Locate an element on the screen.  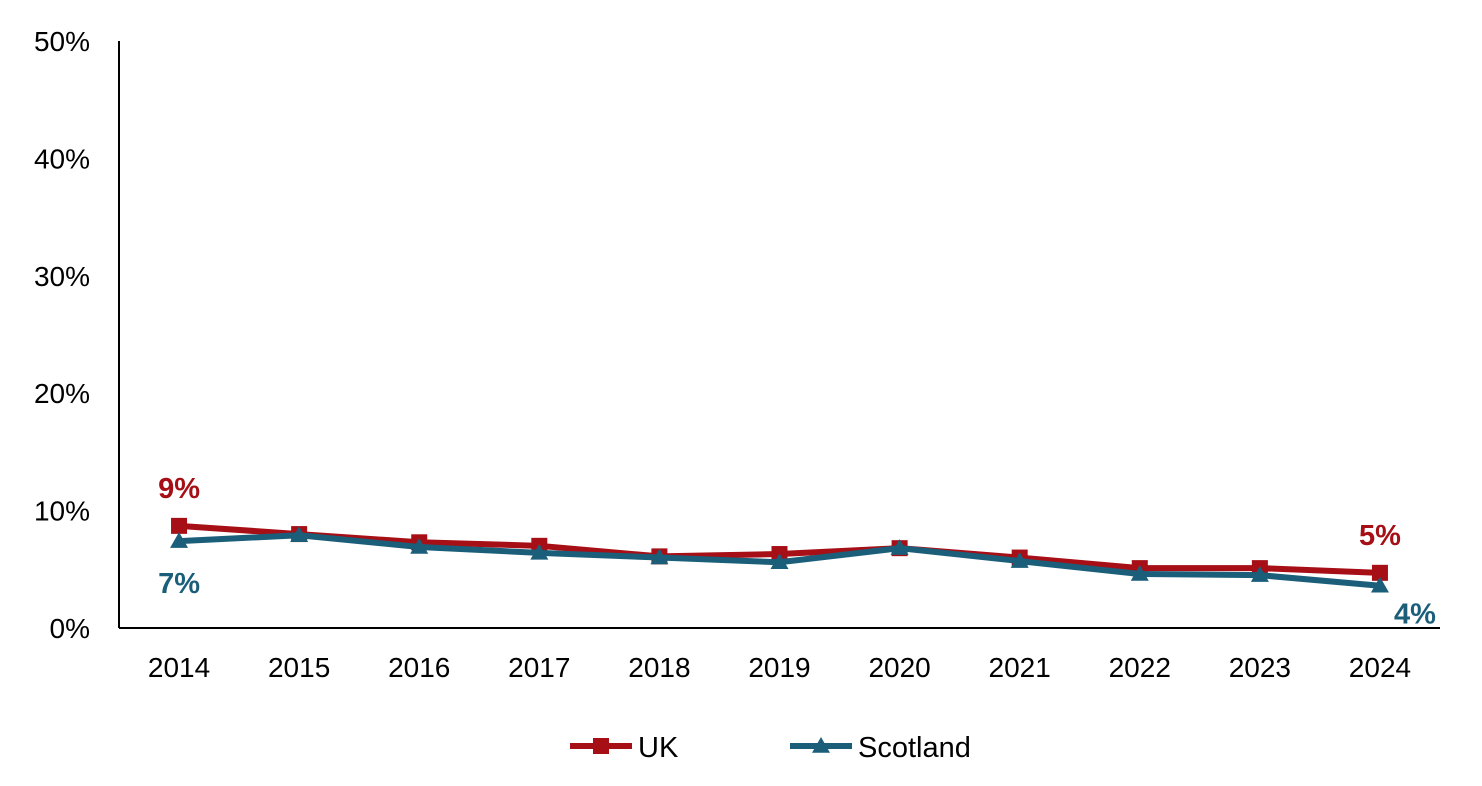
series-scotland is located at coordinates (779, 559).